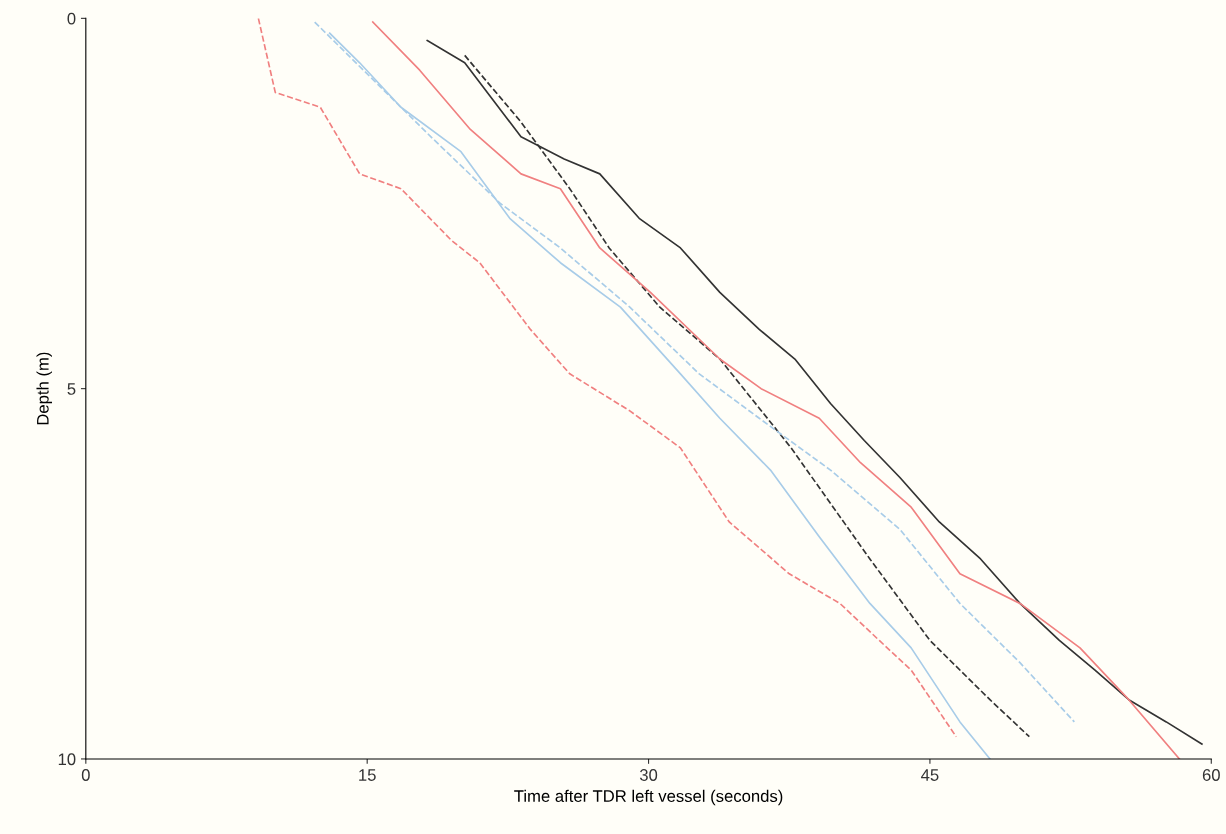  What do you see at coordinates (71, 18) in the screenshot?
I see `y-tick-label: 0` at bounding box center [71, 18].